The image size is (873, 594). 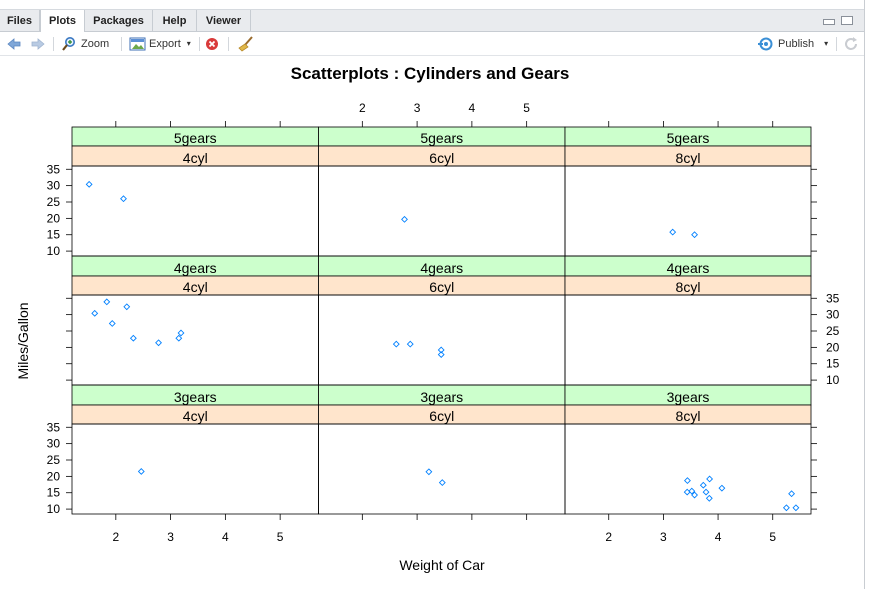 I want to click on y-axis-label: Miles/Gallon, so click(x=23, y=340).